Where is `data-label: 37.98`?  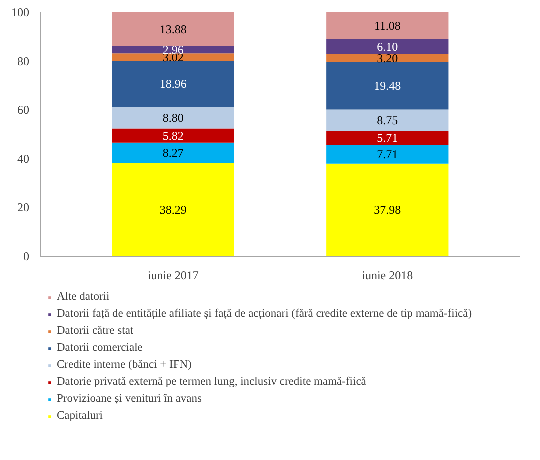
data-label: 37.98 is located at coordinates (388, 210).